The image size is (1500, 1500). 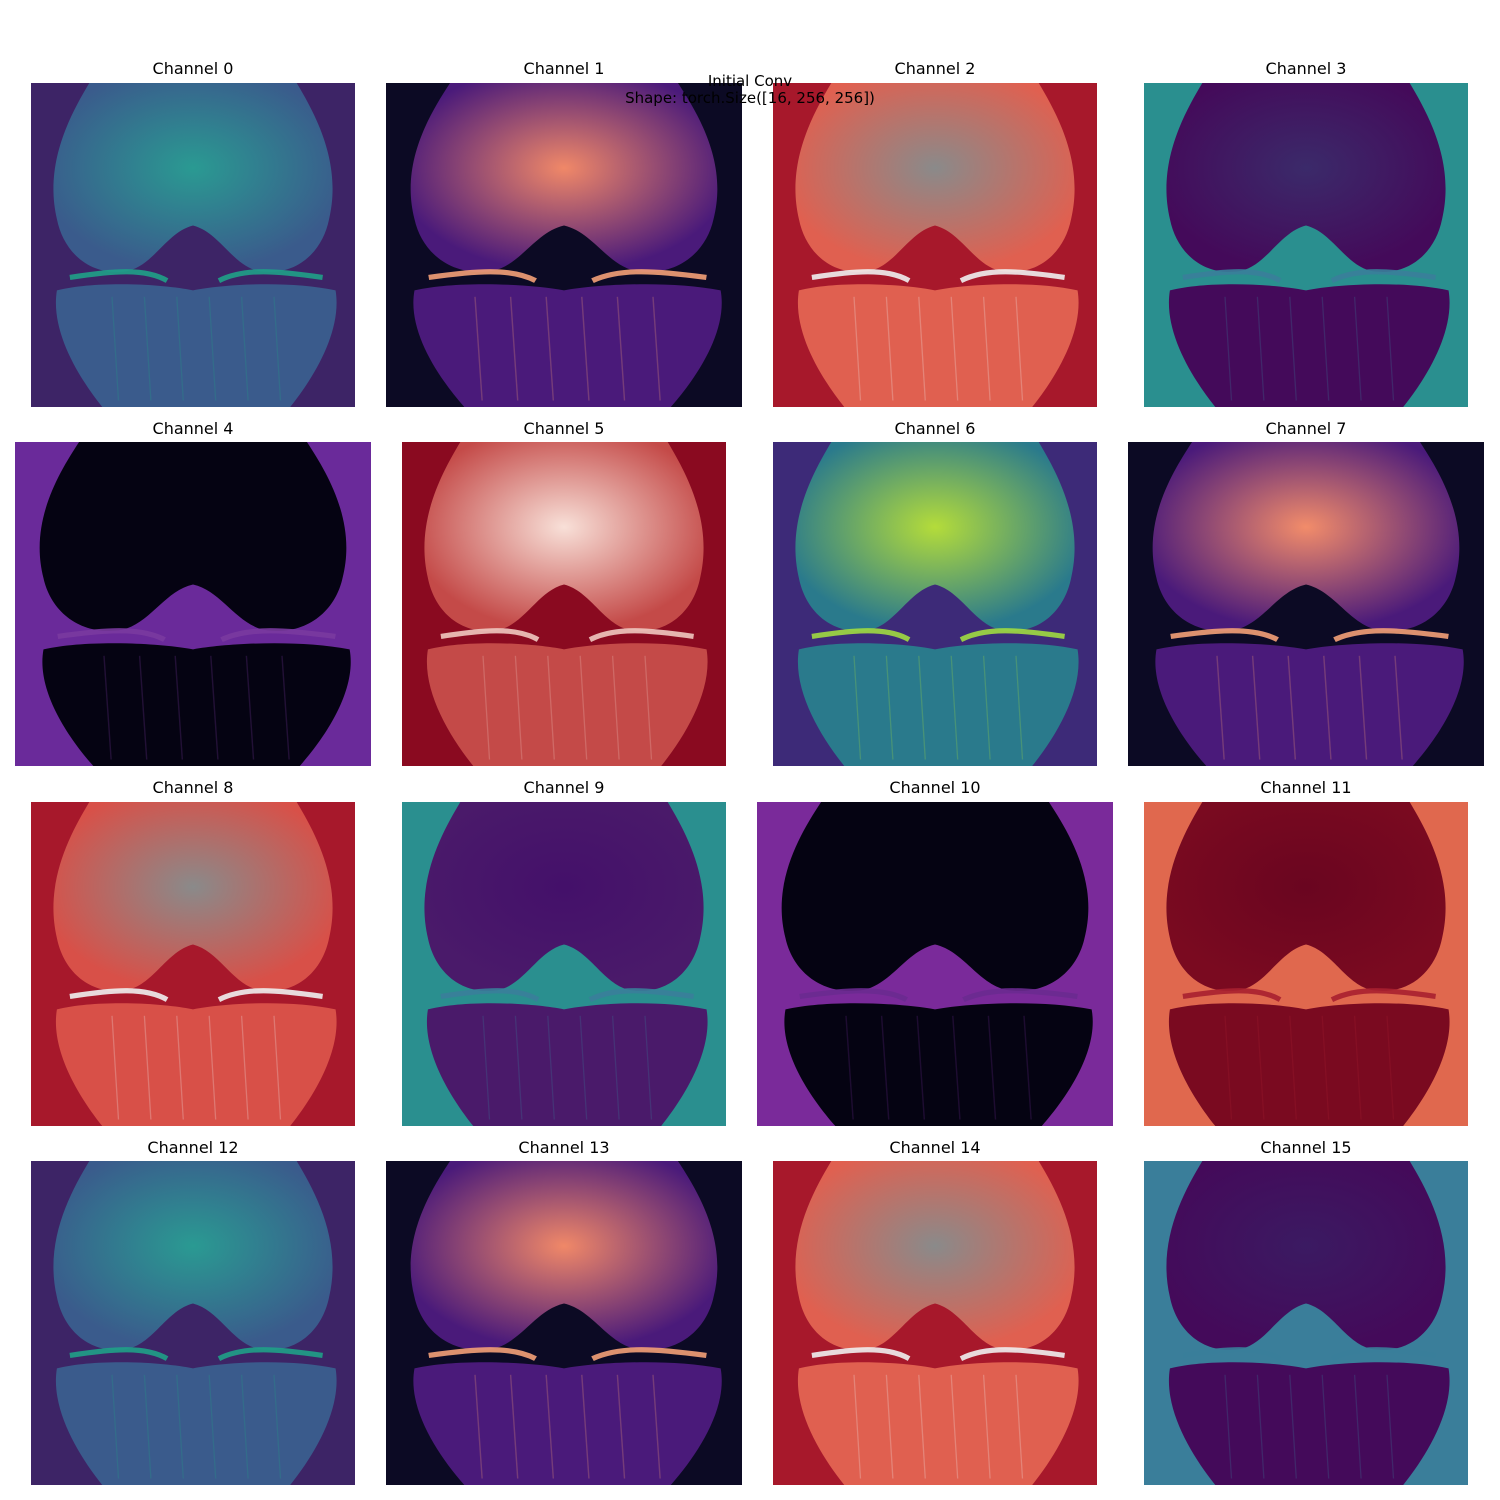 I want to click on channel-title: Channel 14, so click(x=935, y=1148).